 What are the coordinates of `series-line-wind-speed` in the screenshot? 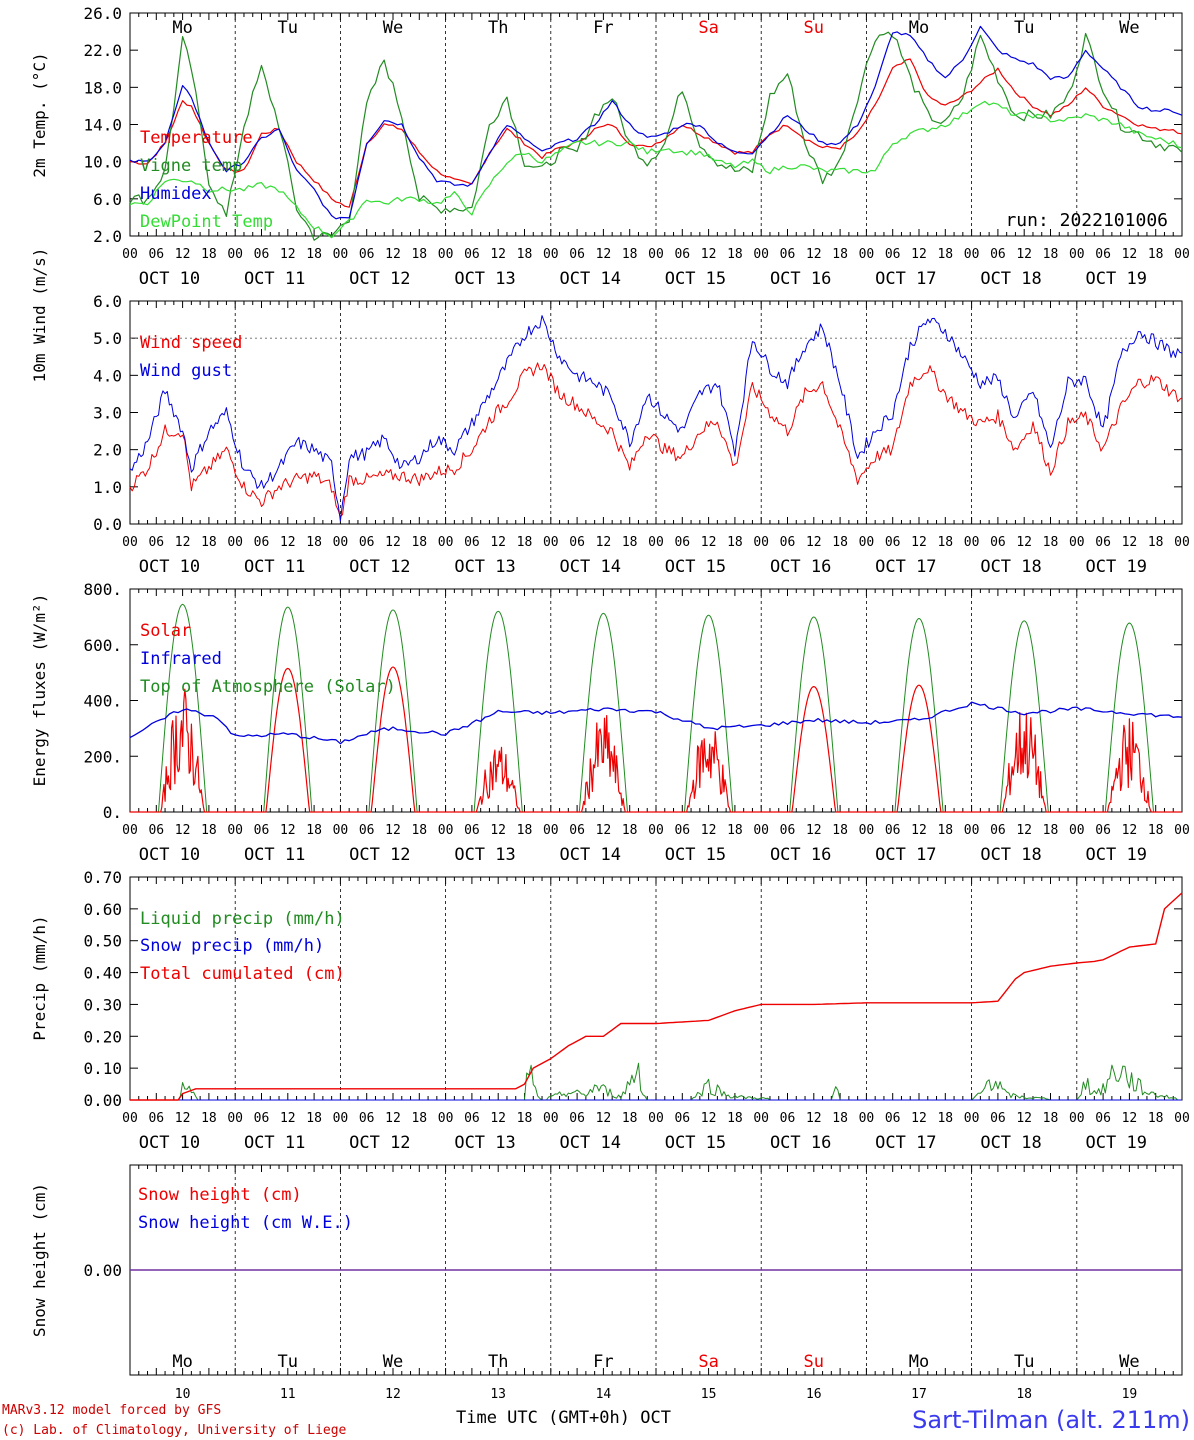 It's located at (656, 440).